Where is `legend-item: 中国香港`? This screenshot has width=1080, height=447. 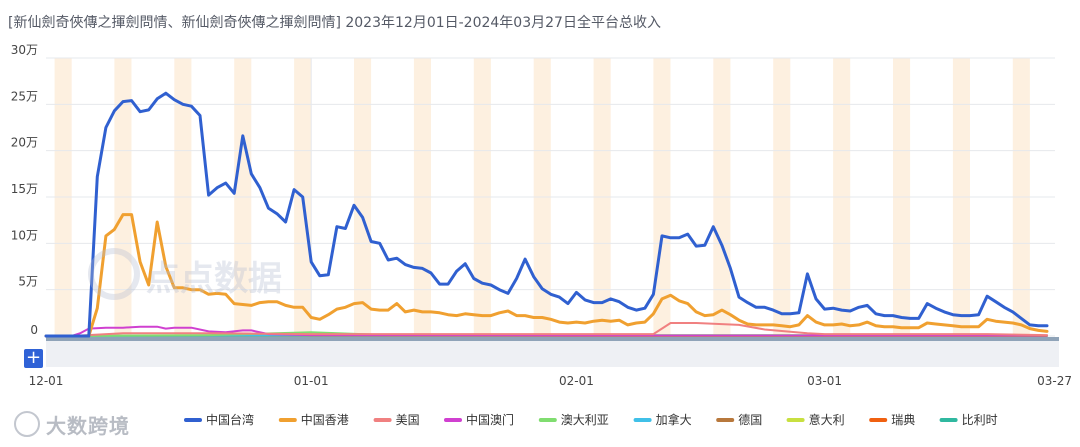 legend-item: 中国香港 is located at coordinates (325, 419).